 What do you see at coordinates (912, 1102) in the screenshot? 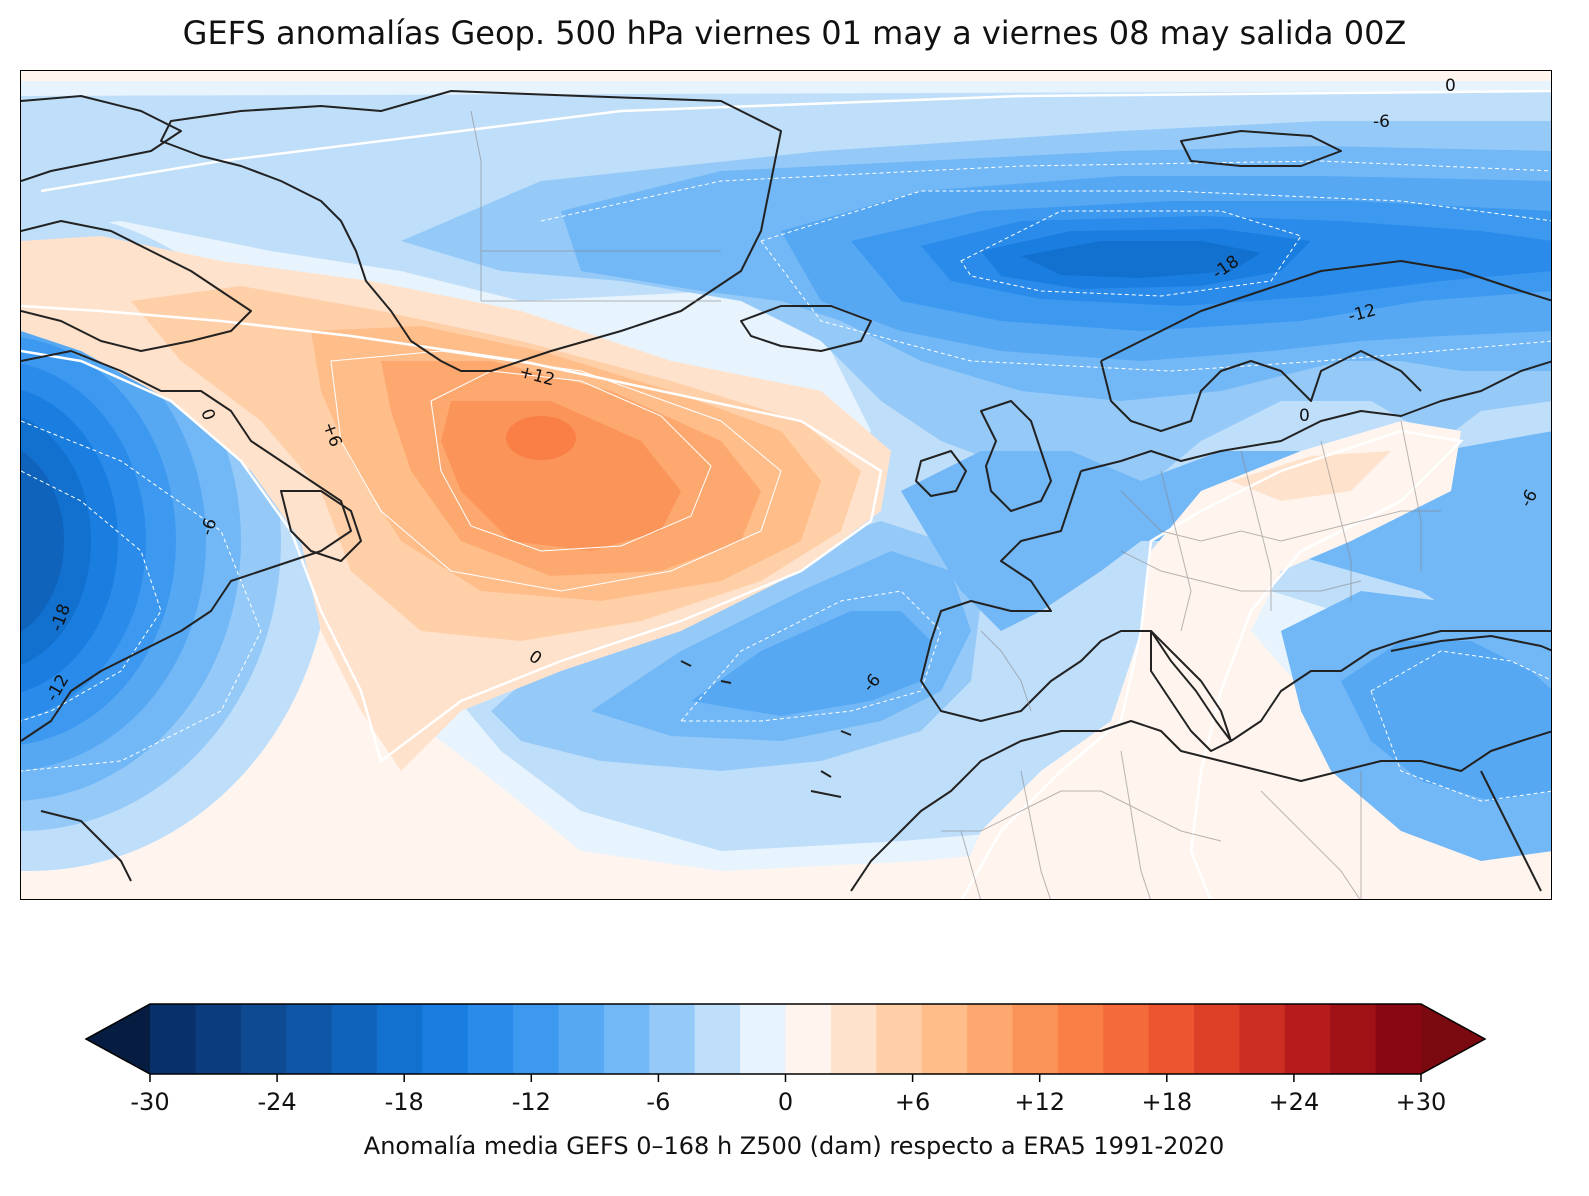
I see `colorbar-tick-label: +6` at bounding box center [912, 1102].